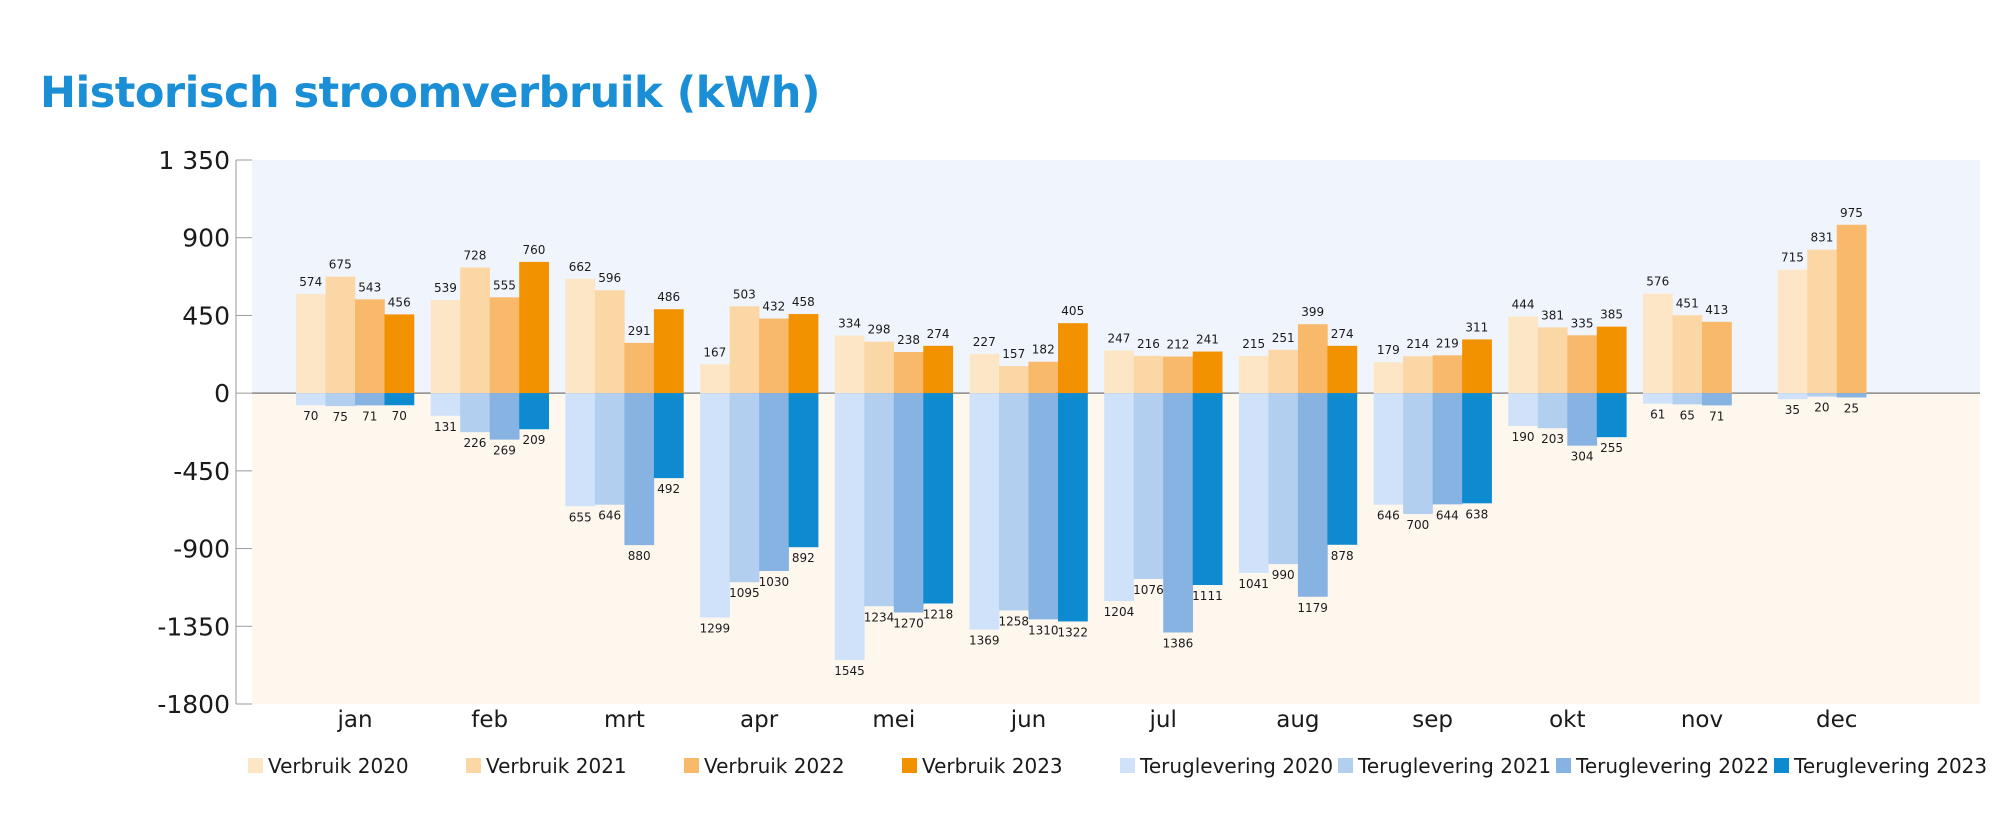 The height and width of the screenshot is (822, 2000). What do you see at coordinates (1148, 590) in the screenshot?
I see `data-label: 1076` at bounding box center [1148, 590].